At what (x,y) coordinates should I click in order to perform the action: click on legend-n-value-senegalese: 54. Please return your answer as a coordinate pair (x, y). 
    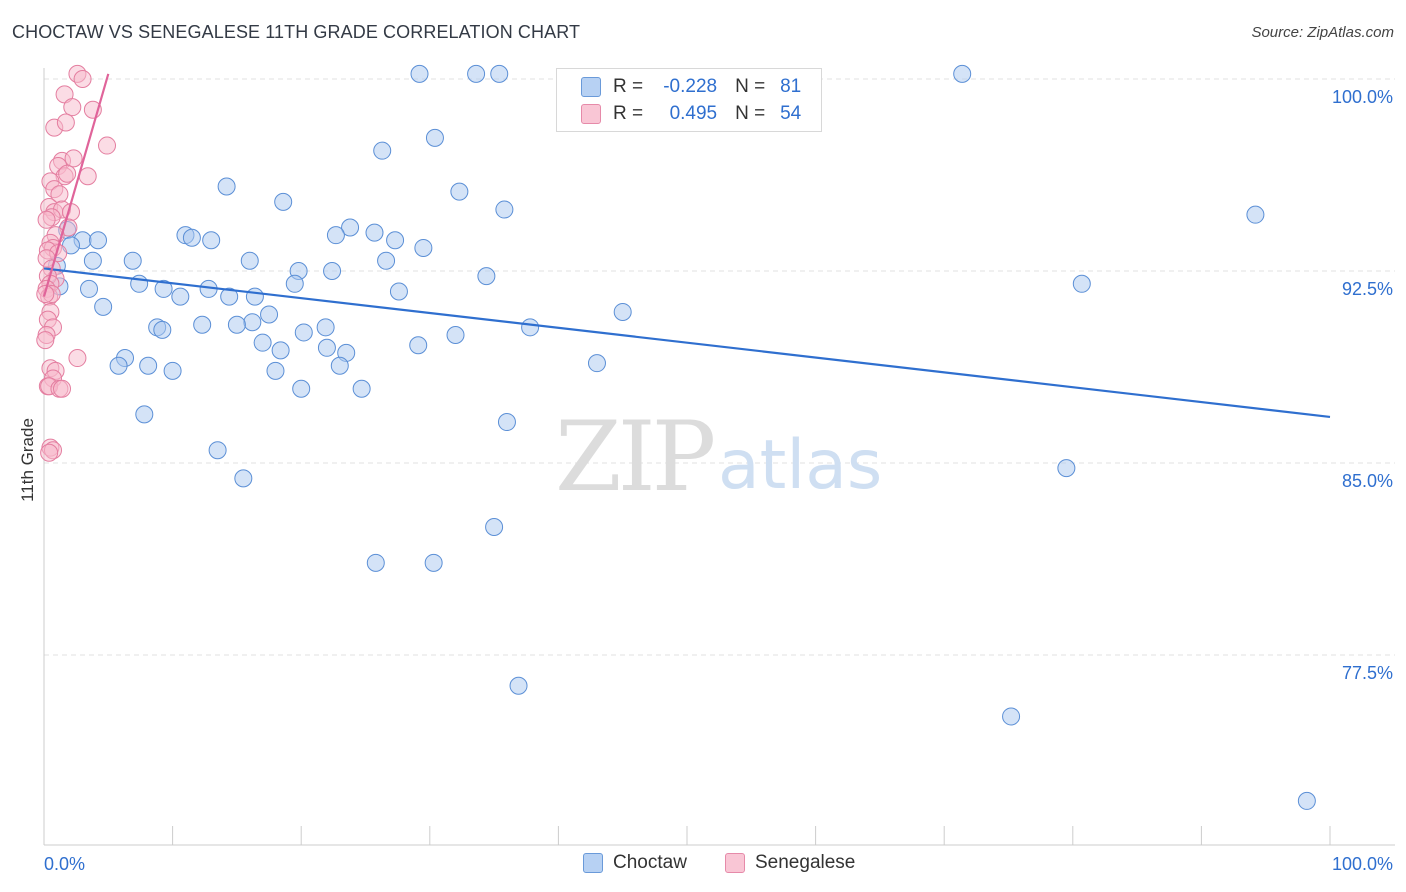
    Looking at the image, I should click on (791, 113).